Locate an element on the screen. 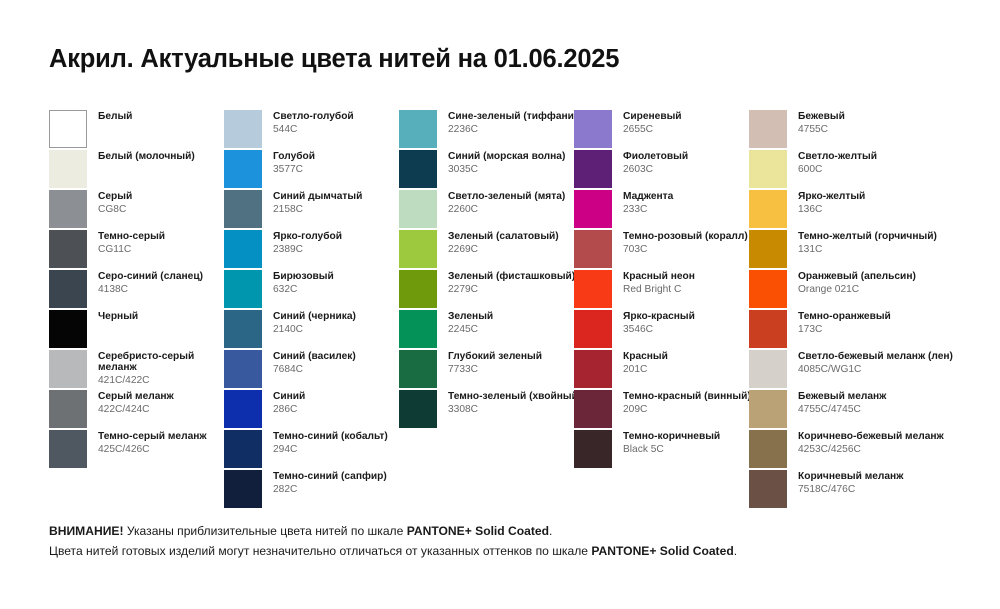 Image resolution: width=1000 pixels, height=609 pixels. swatch-pantone-code: 4755C/4745C is located at coordinates (829, 409).